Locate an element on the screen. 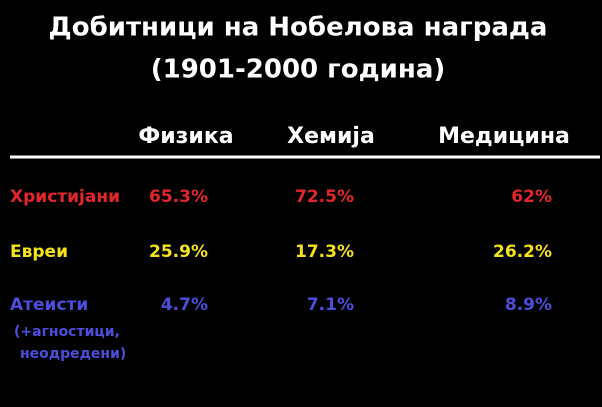 The height and width of the screenshot is (407, 602). row-label: Евреи is located at coordinates (39, 252).